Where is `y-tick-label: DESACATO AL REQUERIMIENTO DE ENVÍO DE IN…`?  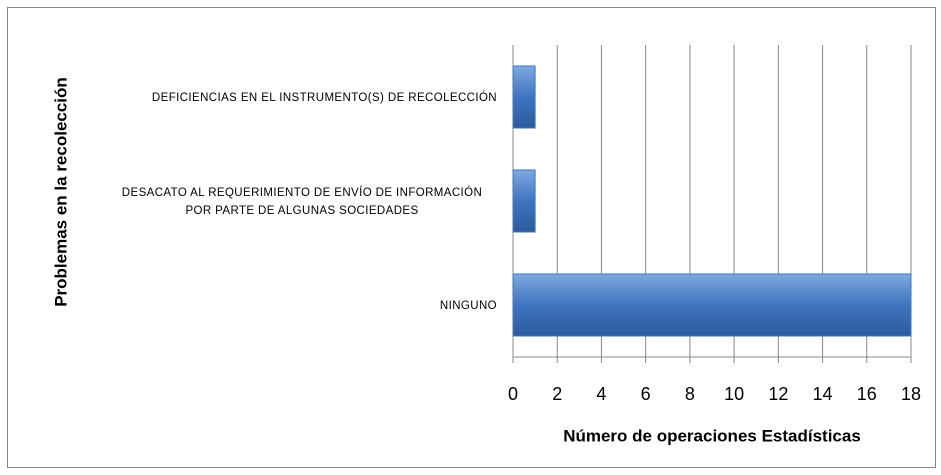 y-tick-label: DESACATO AL REQUERIMIENTO DE ENVÍO DE IN… is located at coordinates (302, 202).